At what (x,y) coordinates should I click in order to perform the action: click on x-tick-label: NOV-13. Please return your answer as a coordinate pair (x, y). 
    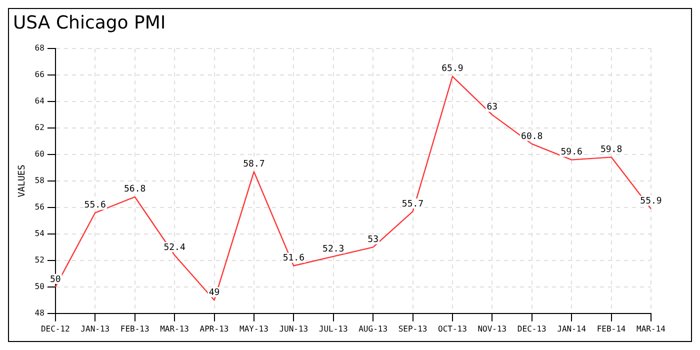
    Looking at the image, I should click on (492, 329).